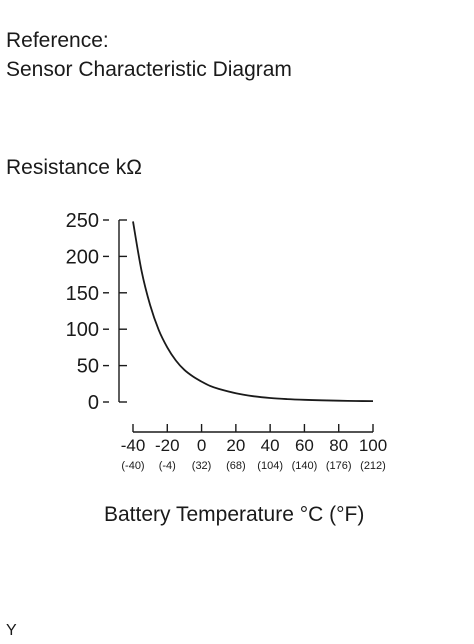 This screenshot has height=644, width=474. What do you see at coordinates (82, 257) in the screenshot?
I see `y-tick-label: 200` at bounding box center [82, 257].